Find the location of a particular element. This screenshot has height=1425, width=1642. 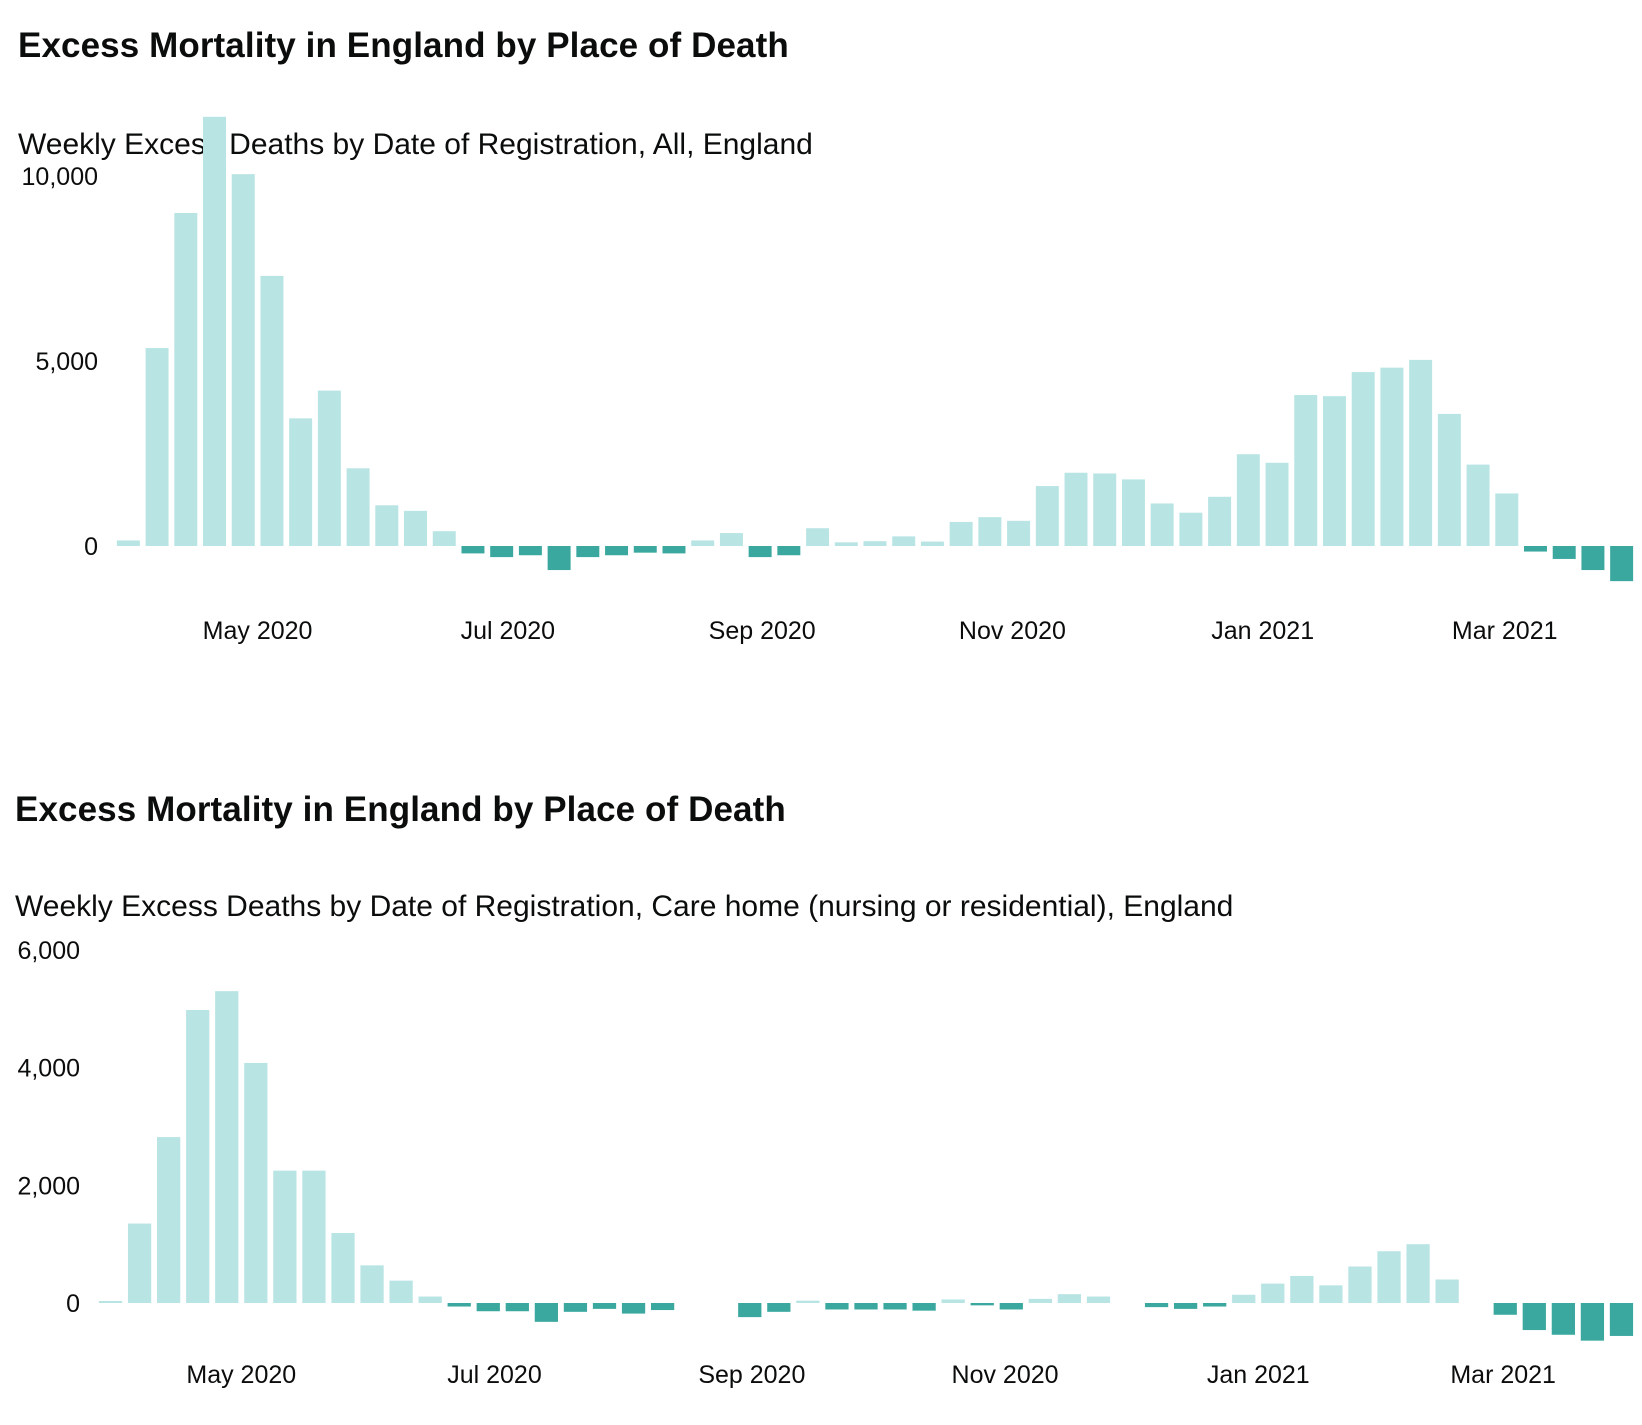

y-tick-label: 10,000 is located at coordinates (60, 177).